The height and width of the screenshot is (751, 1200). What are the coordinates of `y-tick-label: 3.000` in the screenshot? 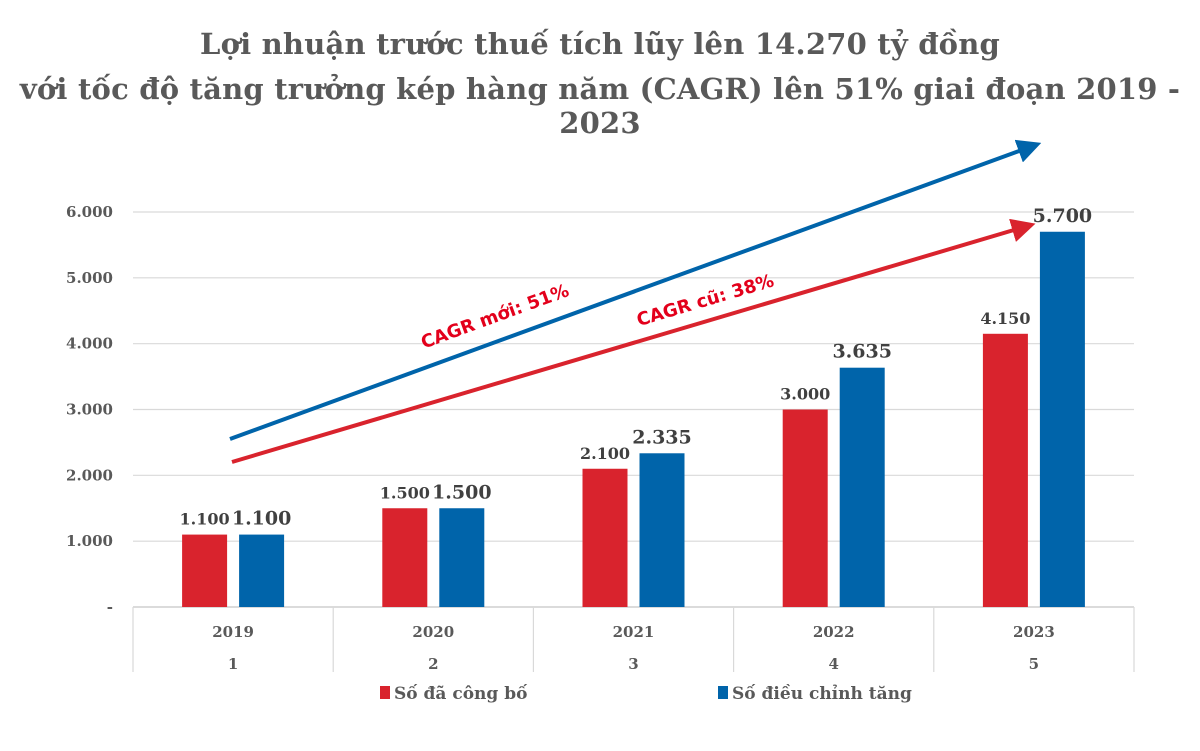 It's located at (89, 410).